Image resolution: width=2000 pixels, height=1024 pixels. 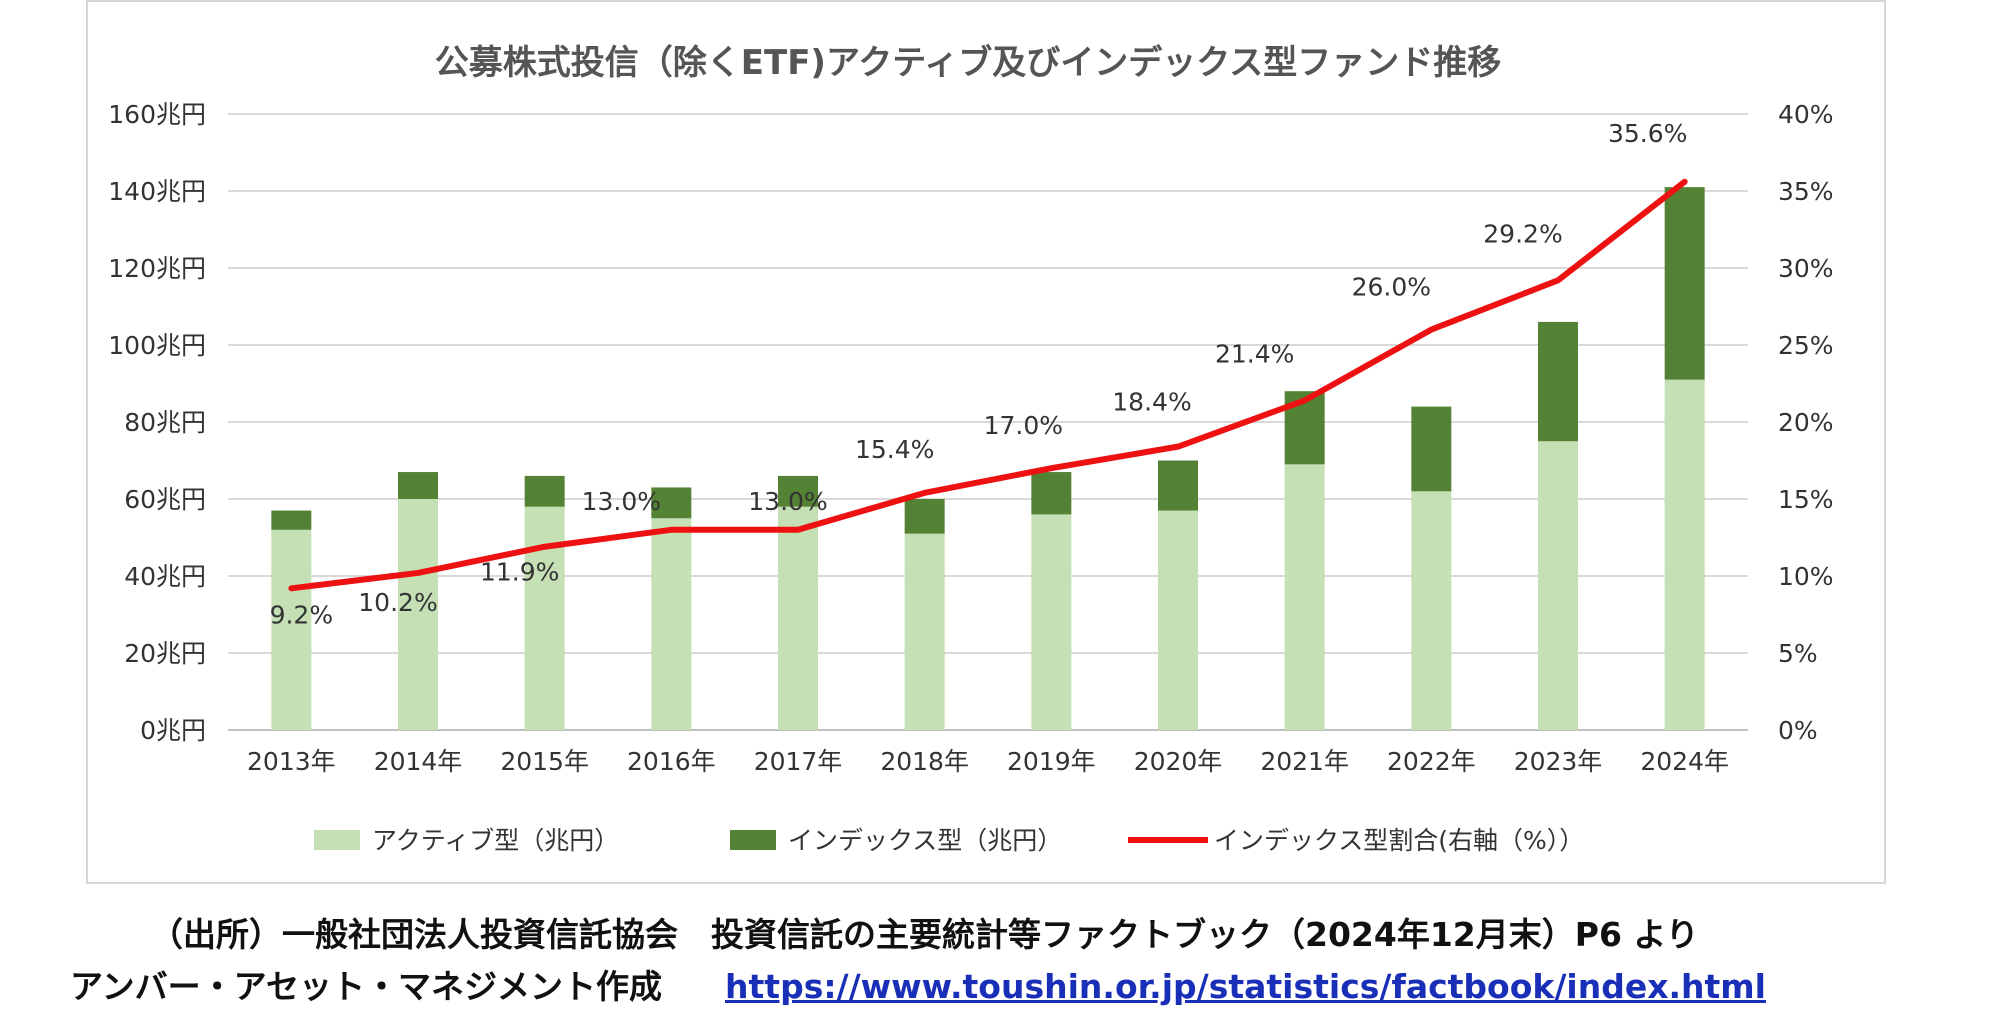 I want to click on x-tick-label: 2022年, so click(x=1431, y=761).